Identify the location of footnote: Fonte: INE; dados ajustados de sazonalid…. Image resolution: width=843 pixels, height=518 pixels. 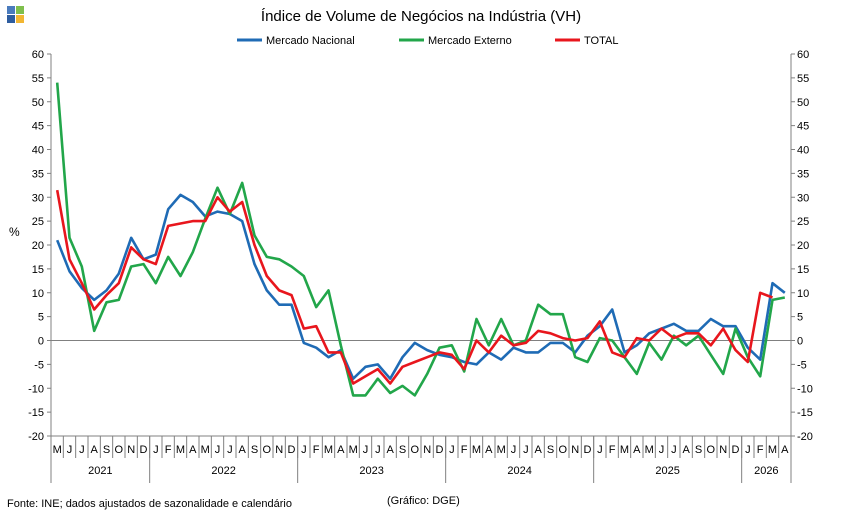
(149, 504).